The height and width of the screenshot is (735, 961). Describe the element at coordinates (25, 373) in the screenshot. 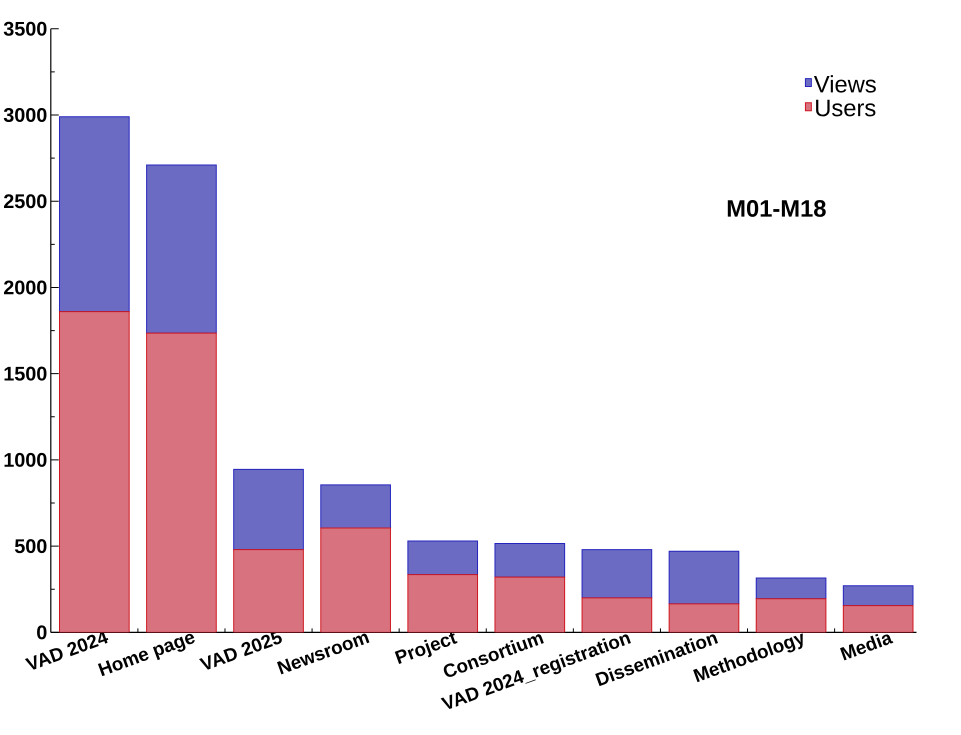

I see `y-tick-label: 1500` at that location.